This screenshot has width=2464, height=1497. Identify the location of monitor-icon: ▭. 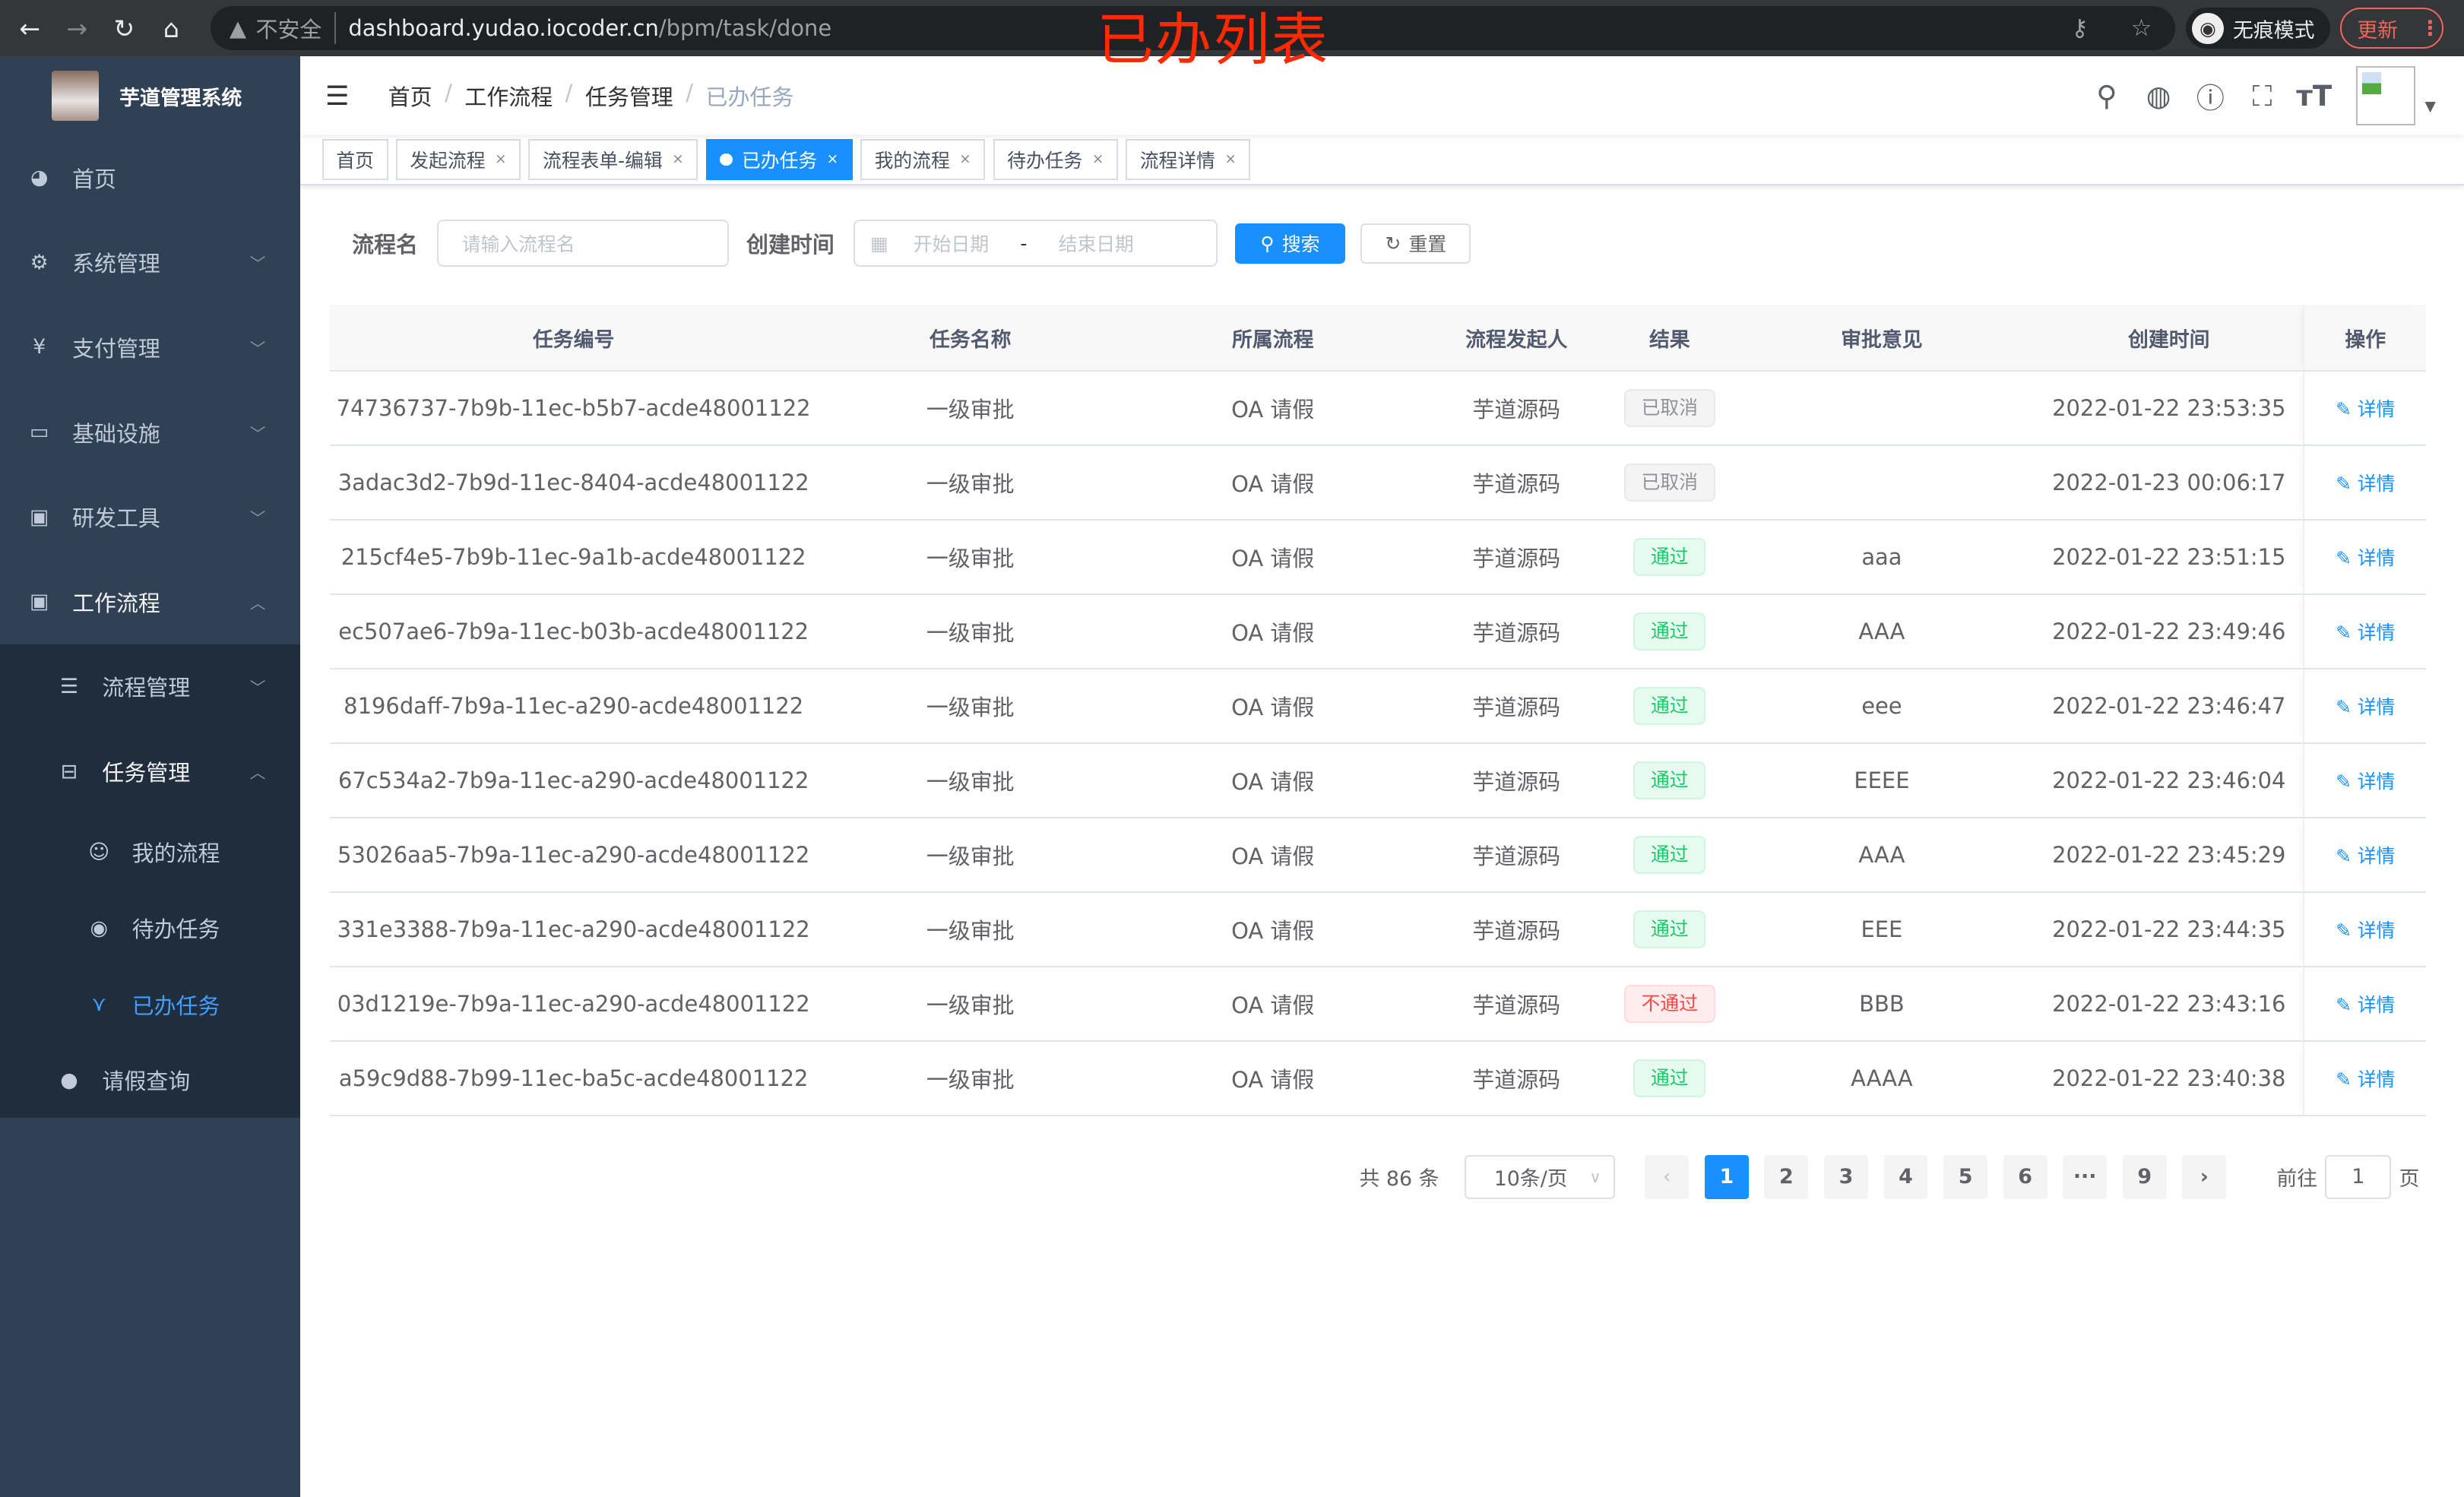
(39, 432).